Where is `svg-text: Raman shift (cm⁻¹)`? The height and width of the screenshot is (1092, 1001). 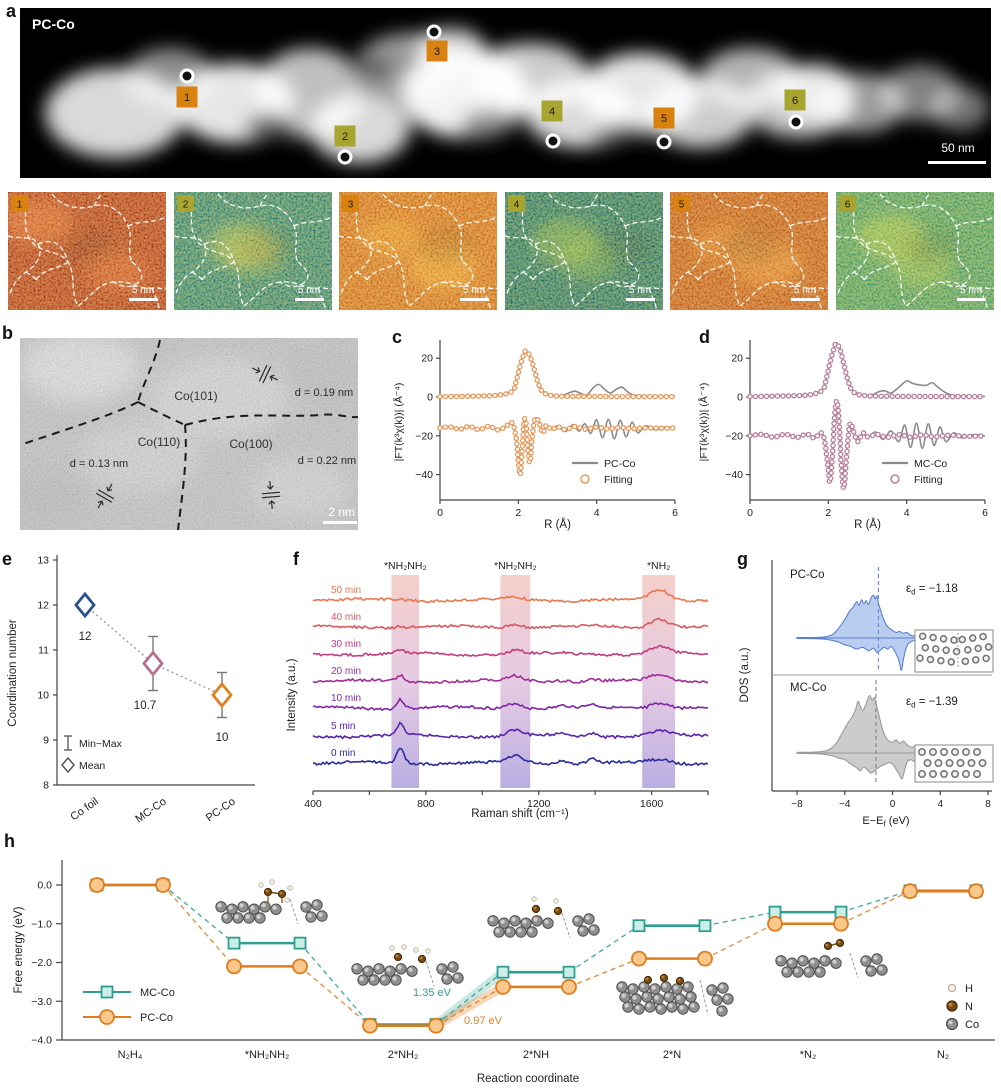 svg-text: Raman shift (cm⁻¹) is located at coordinates (520, 814).